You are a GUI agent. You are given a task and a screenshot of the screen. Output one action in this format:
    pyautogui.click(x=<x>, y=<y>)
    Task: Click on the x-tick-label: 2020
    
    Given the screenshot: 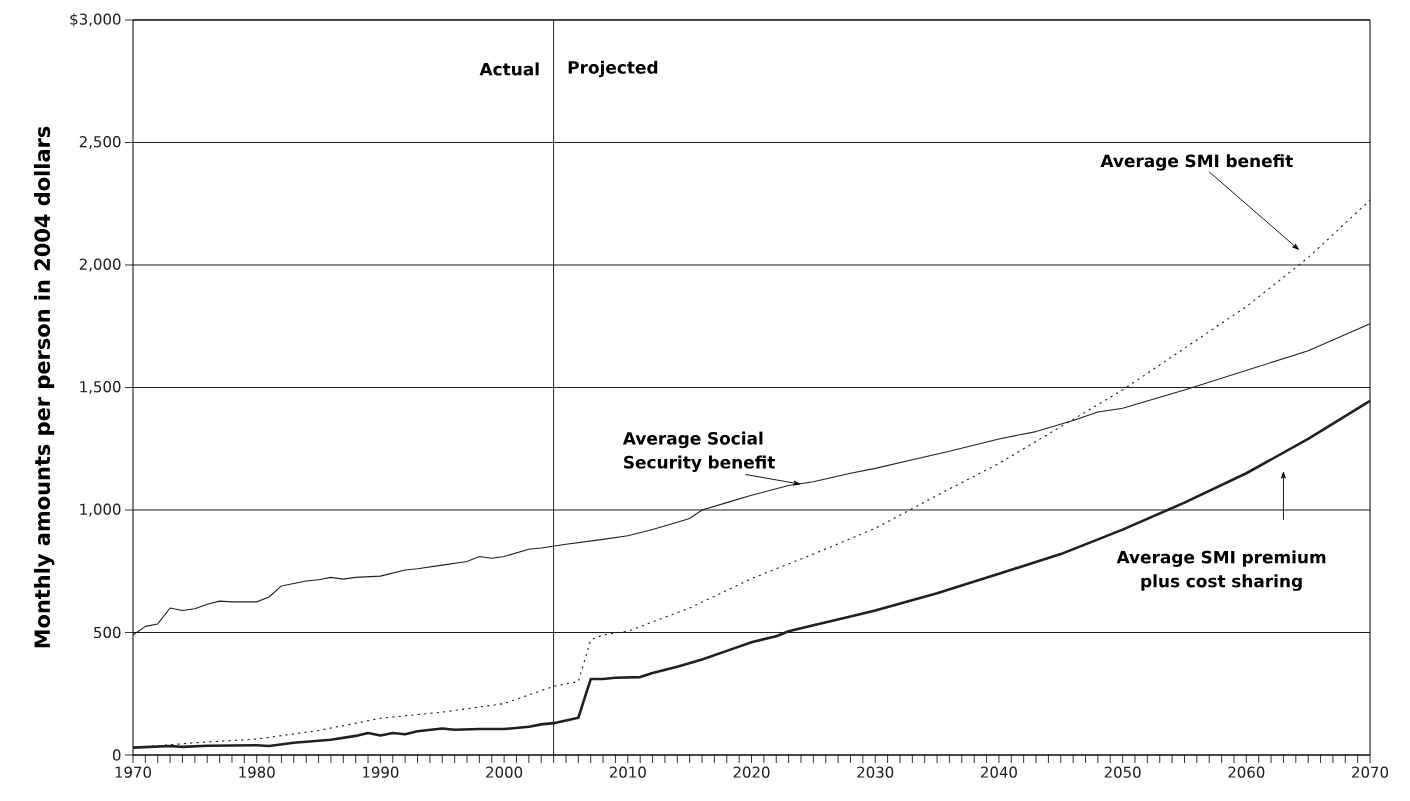 What is the action you would take?
    pyautogui.click(x=751, y=772)
    